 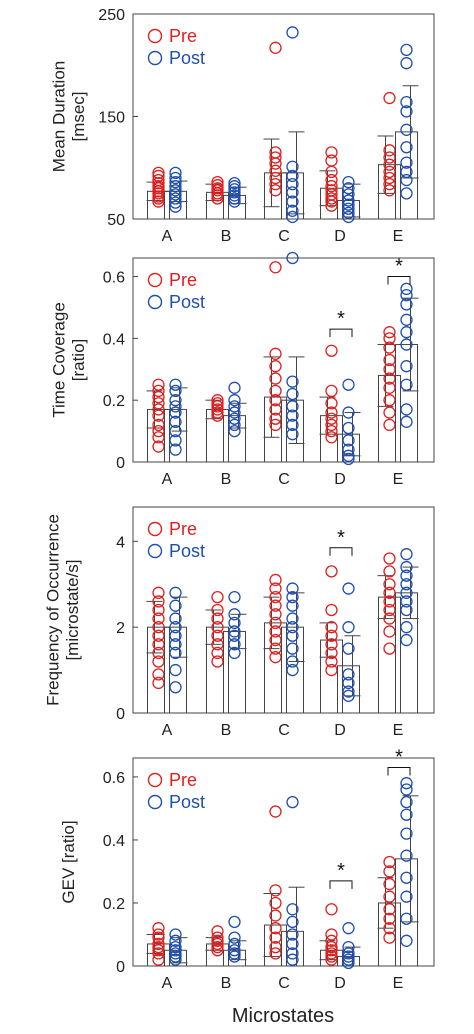 What do you see at coordinates (183, 529) in the screenshot?
I see `legend-label-pre: Pre` at bounding box center [183, 529].